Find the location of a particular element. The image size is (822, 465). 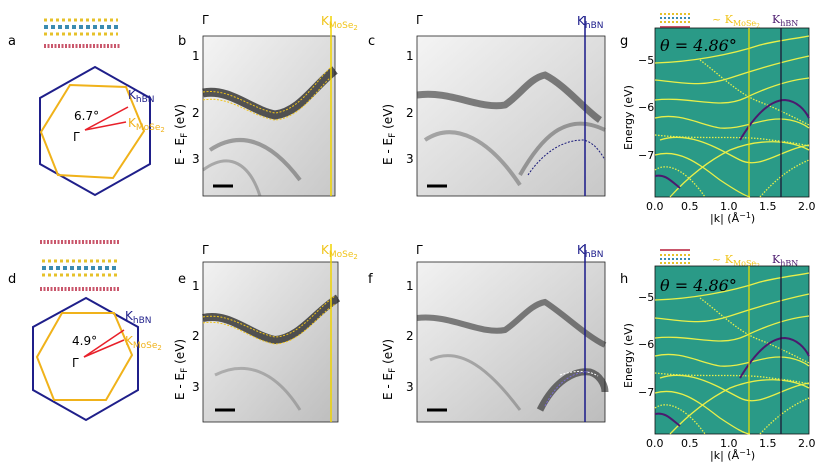

brillouin-zone-bottom: Γ 4.9° KhBN KMoSe2 is located at coordinates (97, 359).